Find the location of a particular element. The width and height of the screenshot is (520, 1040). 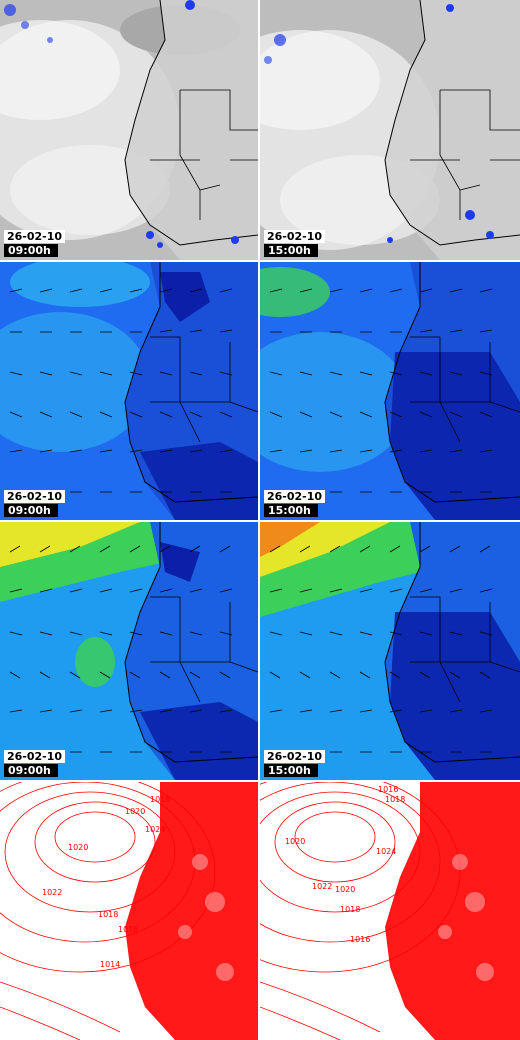

isobar-panel-right: 1016 1018 1020 1024 1022 1020 1018 1016 is located at coordinates (390, 911).